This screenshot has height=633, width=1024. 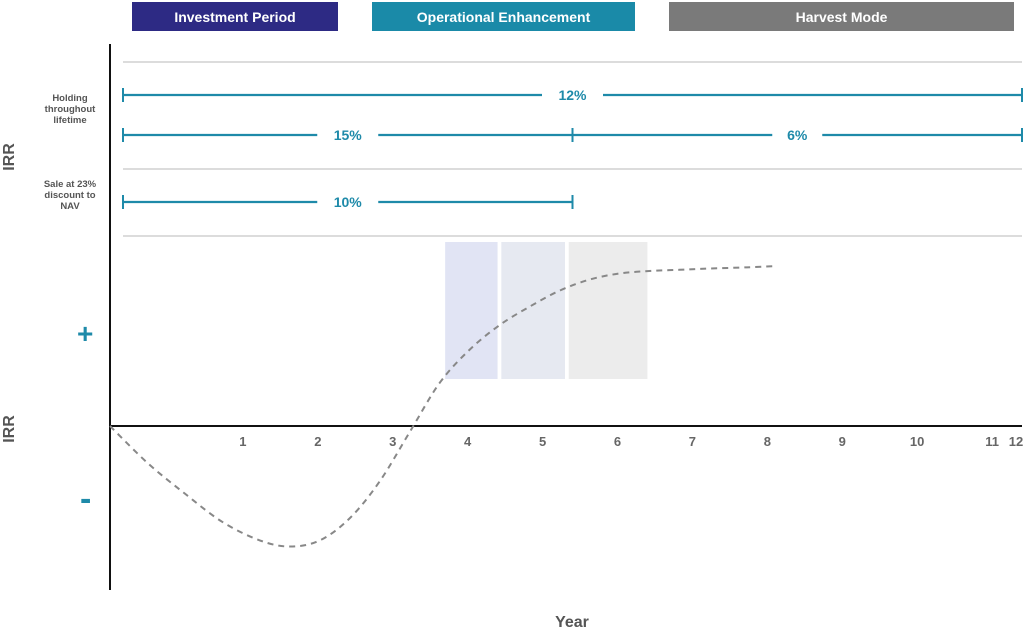 I want to click on holding-note: Holding throughout lifetime, so click(x=70, y=109).